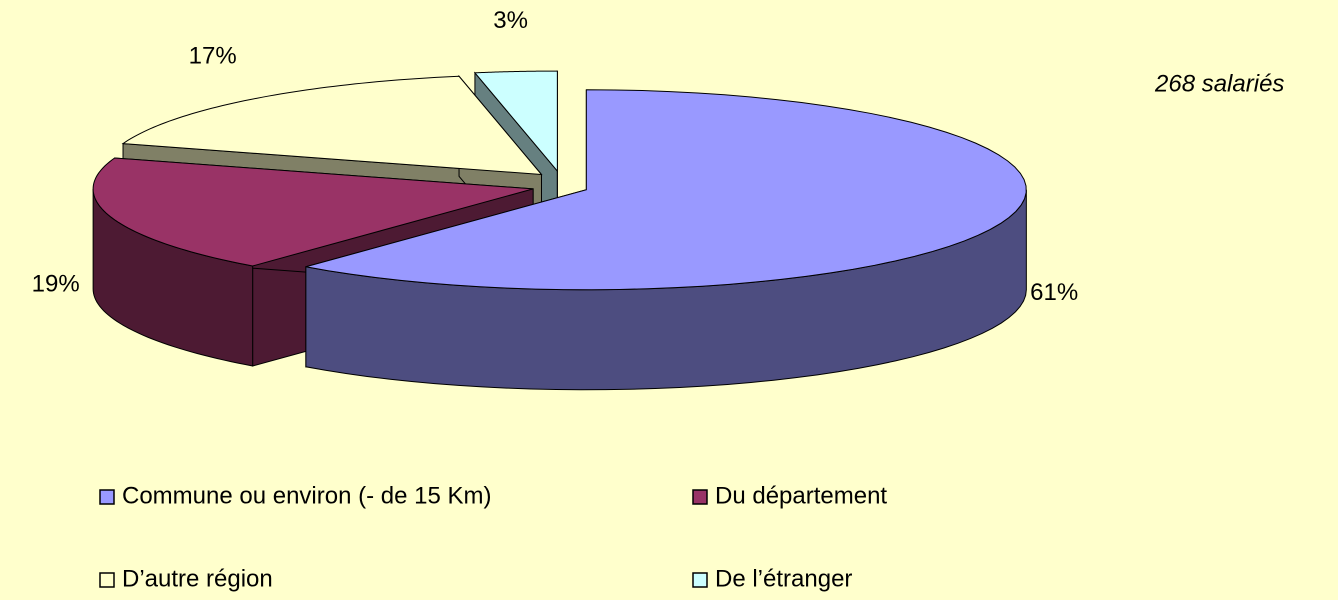 Image resolution: width=1338 pixels, height=600 pixels. What do you see at coordinates (307, 495) in the screenshot?
I see `legend-label: Commune ou environ (- de 15 Km)` at bounding box center [307, 495].